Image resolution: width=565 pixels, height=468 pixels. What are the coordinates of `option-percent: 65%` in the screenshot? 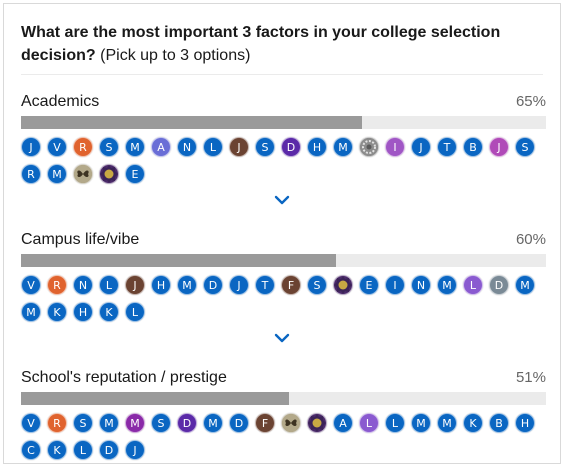 It's located at (530, 101).